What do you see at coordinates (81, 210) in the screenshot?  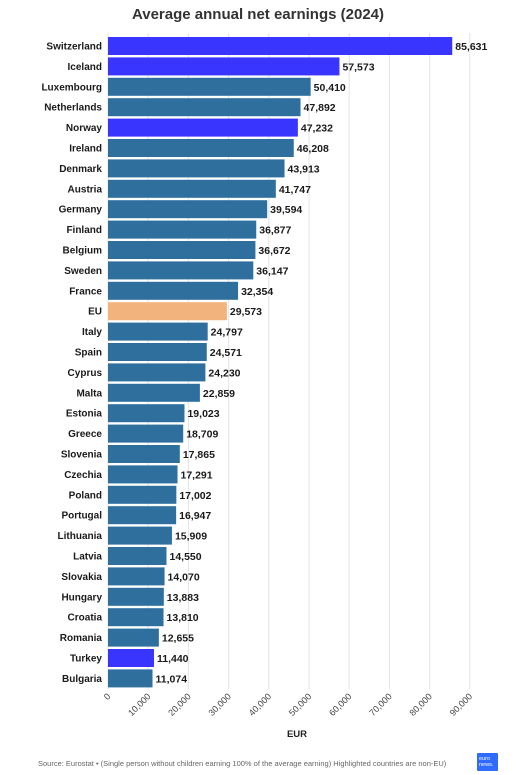 I see `category-label: Germany` at bounding box center [81, 210].